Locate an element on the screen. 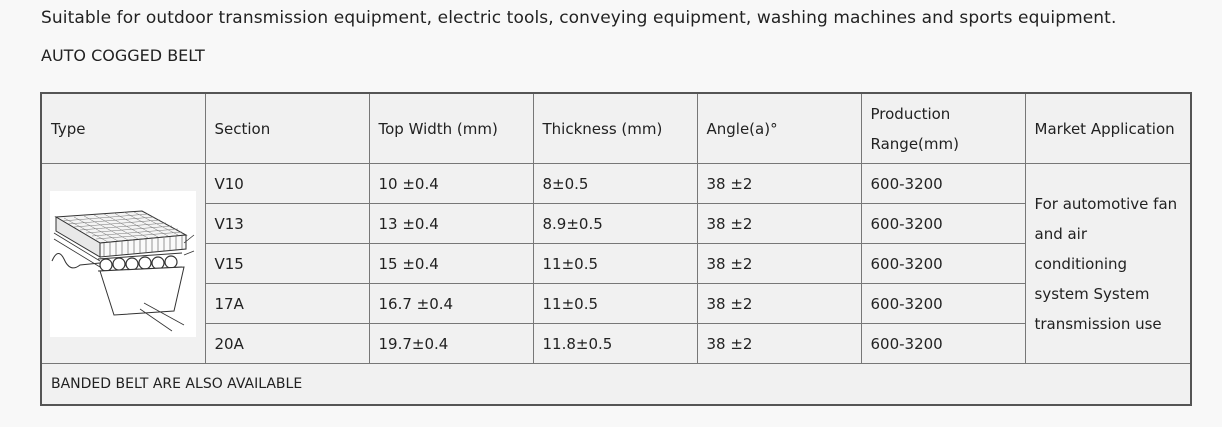 The width and height of the screenshot is (1222, 427). cell-top-width: 10 ±0.4 is located at coordinates (451, 183).